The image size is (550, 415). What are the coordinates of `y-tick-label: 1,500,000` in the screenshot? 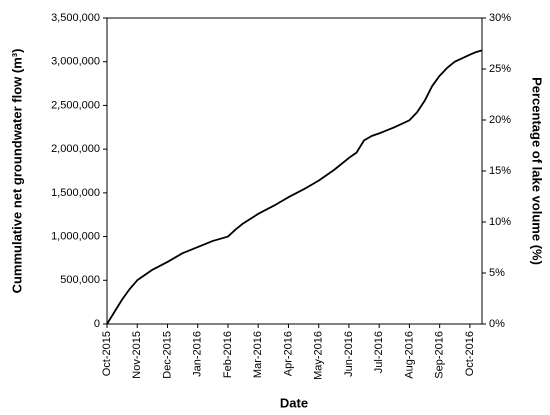 It's located at (75, 193).